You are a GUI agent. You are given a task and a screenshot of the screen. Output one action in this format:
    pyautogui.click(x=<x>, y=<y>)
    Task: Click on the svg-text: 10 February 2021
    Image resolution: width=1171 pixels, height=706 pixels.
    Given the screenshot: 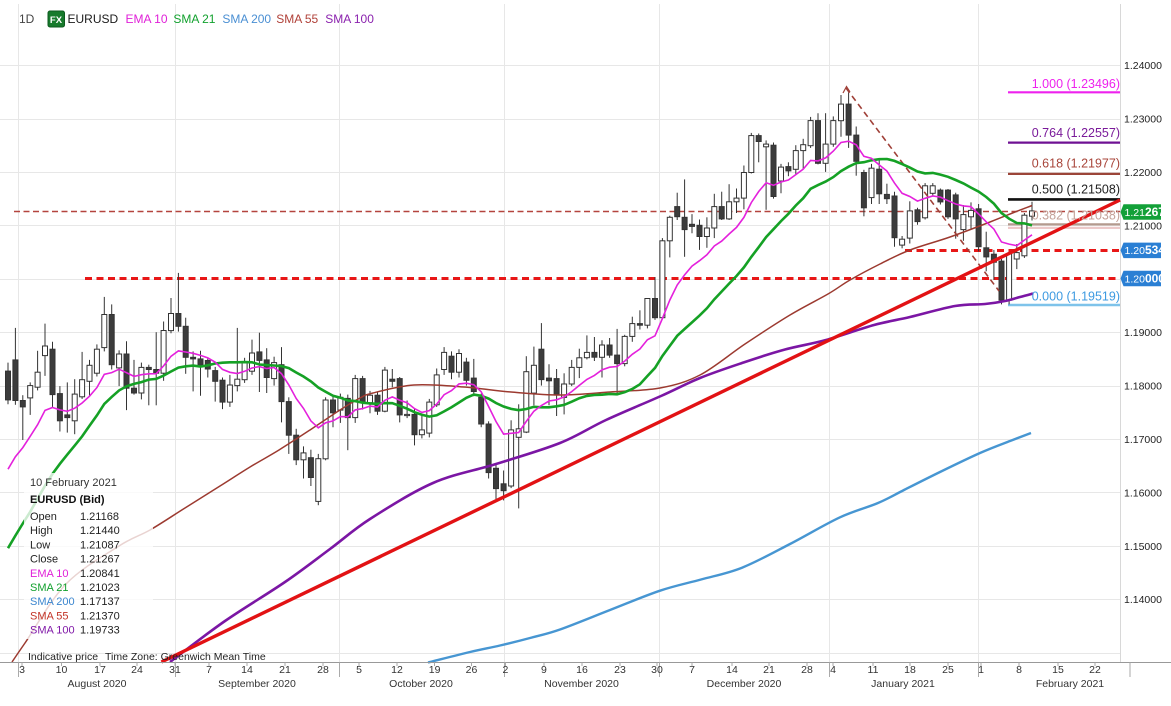 What is the action you would take?
    pyautogui.click(x=73, y=483)
    